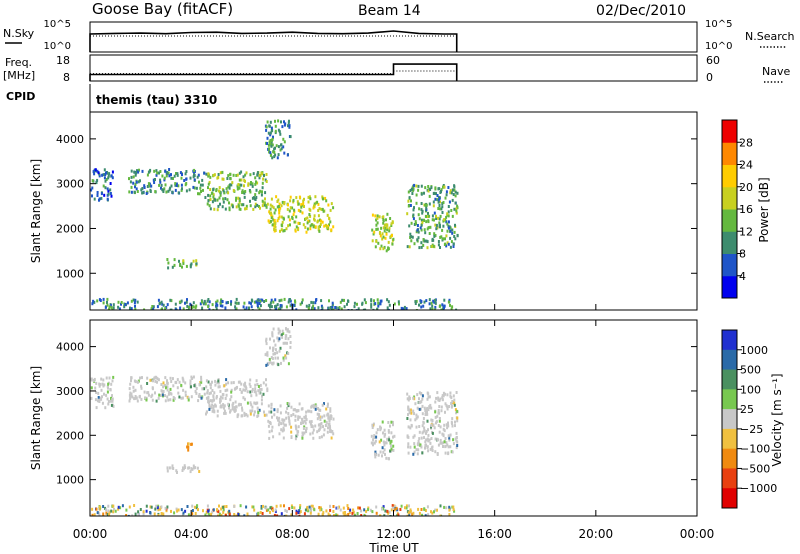 Image resolution: width=800 pixels, height=554 pixels. I want to click on colorbar-tick-label: −25, so click(751, 429).